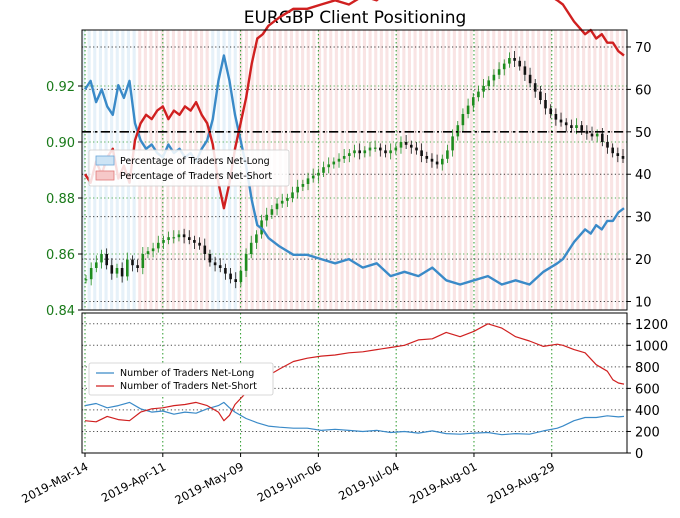 The image size is (680, 518). Describe the element at coordinates (196, 176) in the screenshot. I see `legend-label-net-short-pct: Percentage of Traders Net-Short` at that location.